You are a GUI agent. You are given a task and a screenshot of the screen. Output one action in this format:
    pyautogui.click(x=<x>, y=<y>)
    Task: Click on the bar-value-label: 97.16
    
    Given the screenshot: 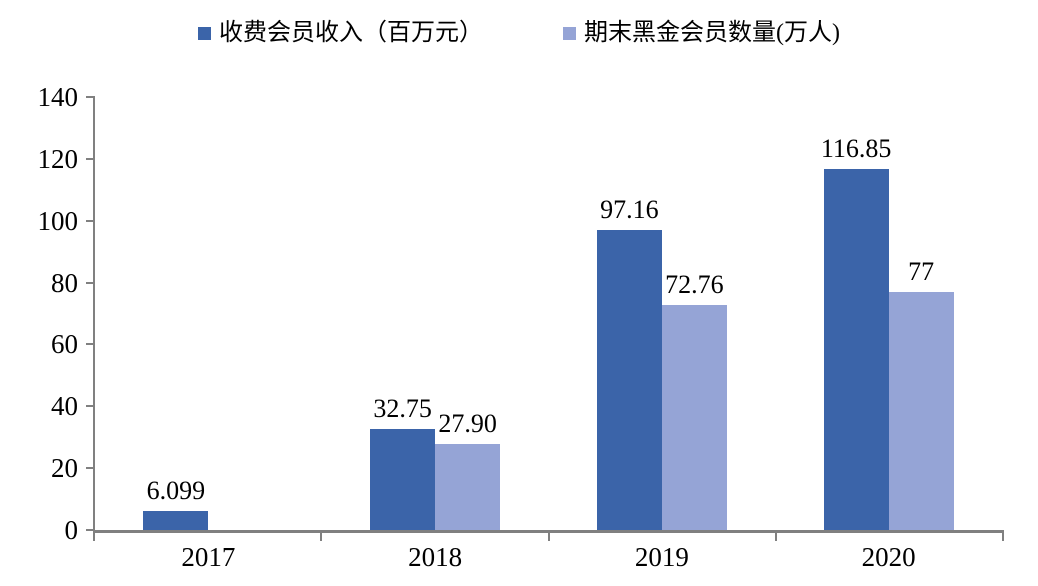 What is the action you would take?
    pyautogui.click(x=629, y=209)
    